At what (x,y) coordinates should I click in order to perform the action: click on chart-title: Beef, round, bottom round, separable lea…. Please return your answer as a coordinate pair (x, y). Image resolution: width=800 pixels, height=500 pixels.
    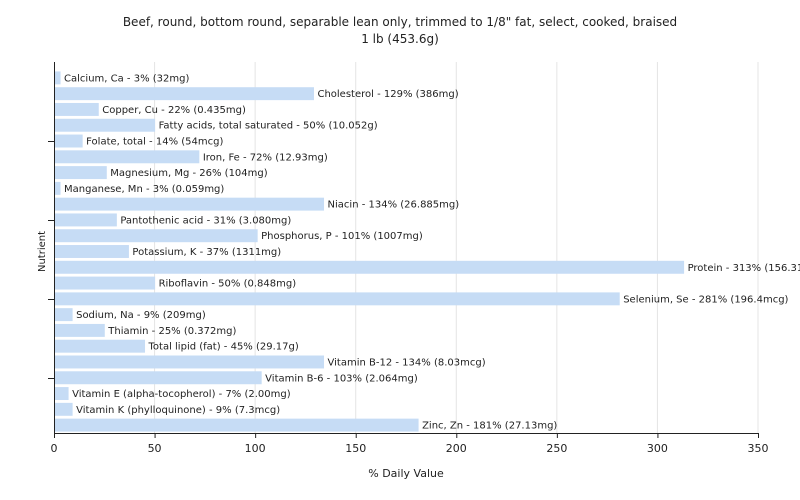
    Looking at the image, I should click on (400, 22).